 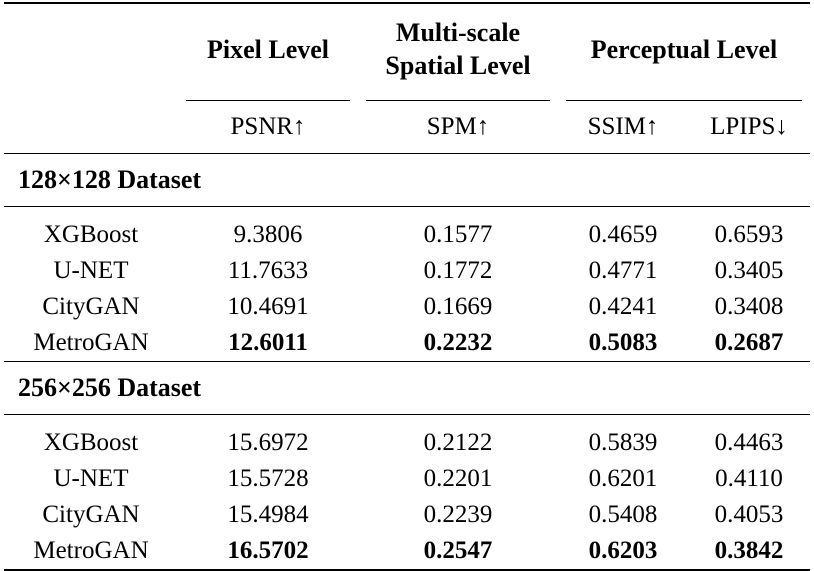 I want to click on lpips-cell: 0.4053, so click(x=749, y=514).